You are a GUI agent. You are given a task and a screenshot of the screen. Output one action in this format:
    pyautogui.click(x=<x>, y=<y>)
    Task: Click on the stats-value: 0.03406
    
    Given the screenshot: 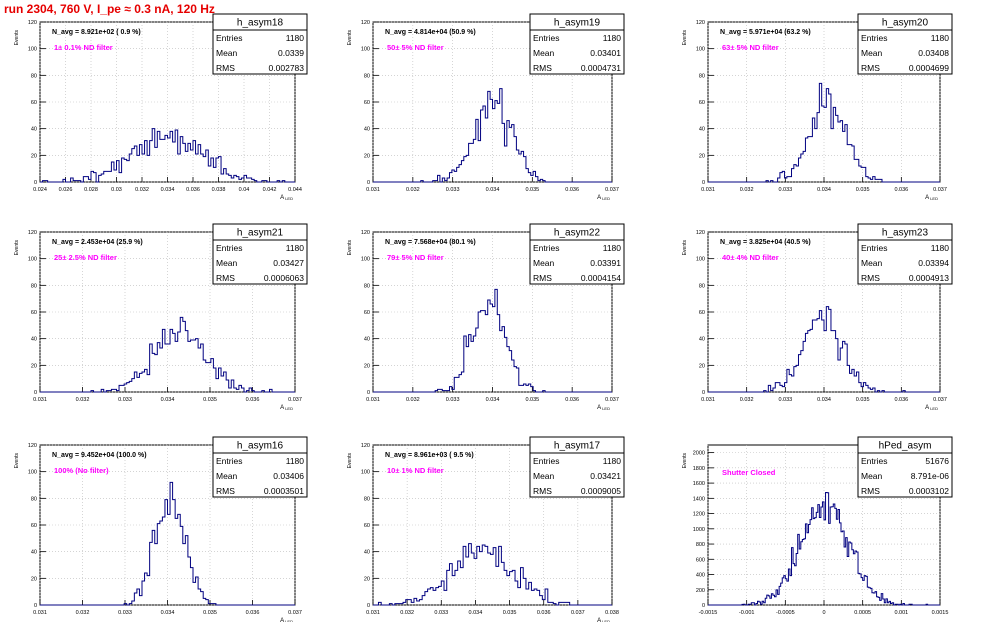 What is the action you would take?
    pyautogui.click(x=288, y=476)
    